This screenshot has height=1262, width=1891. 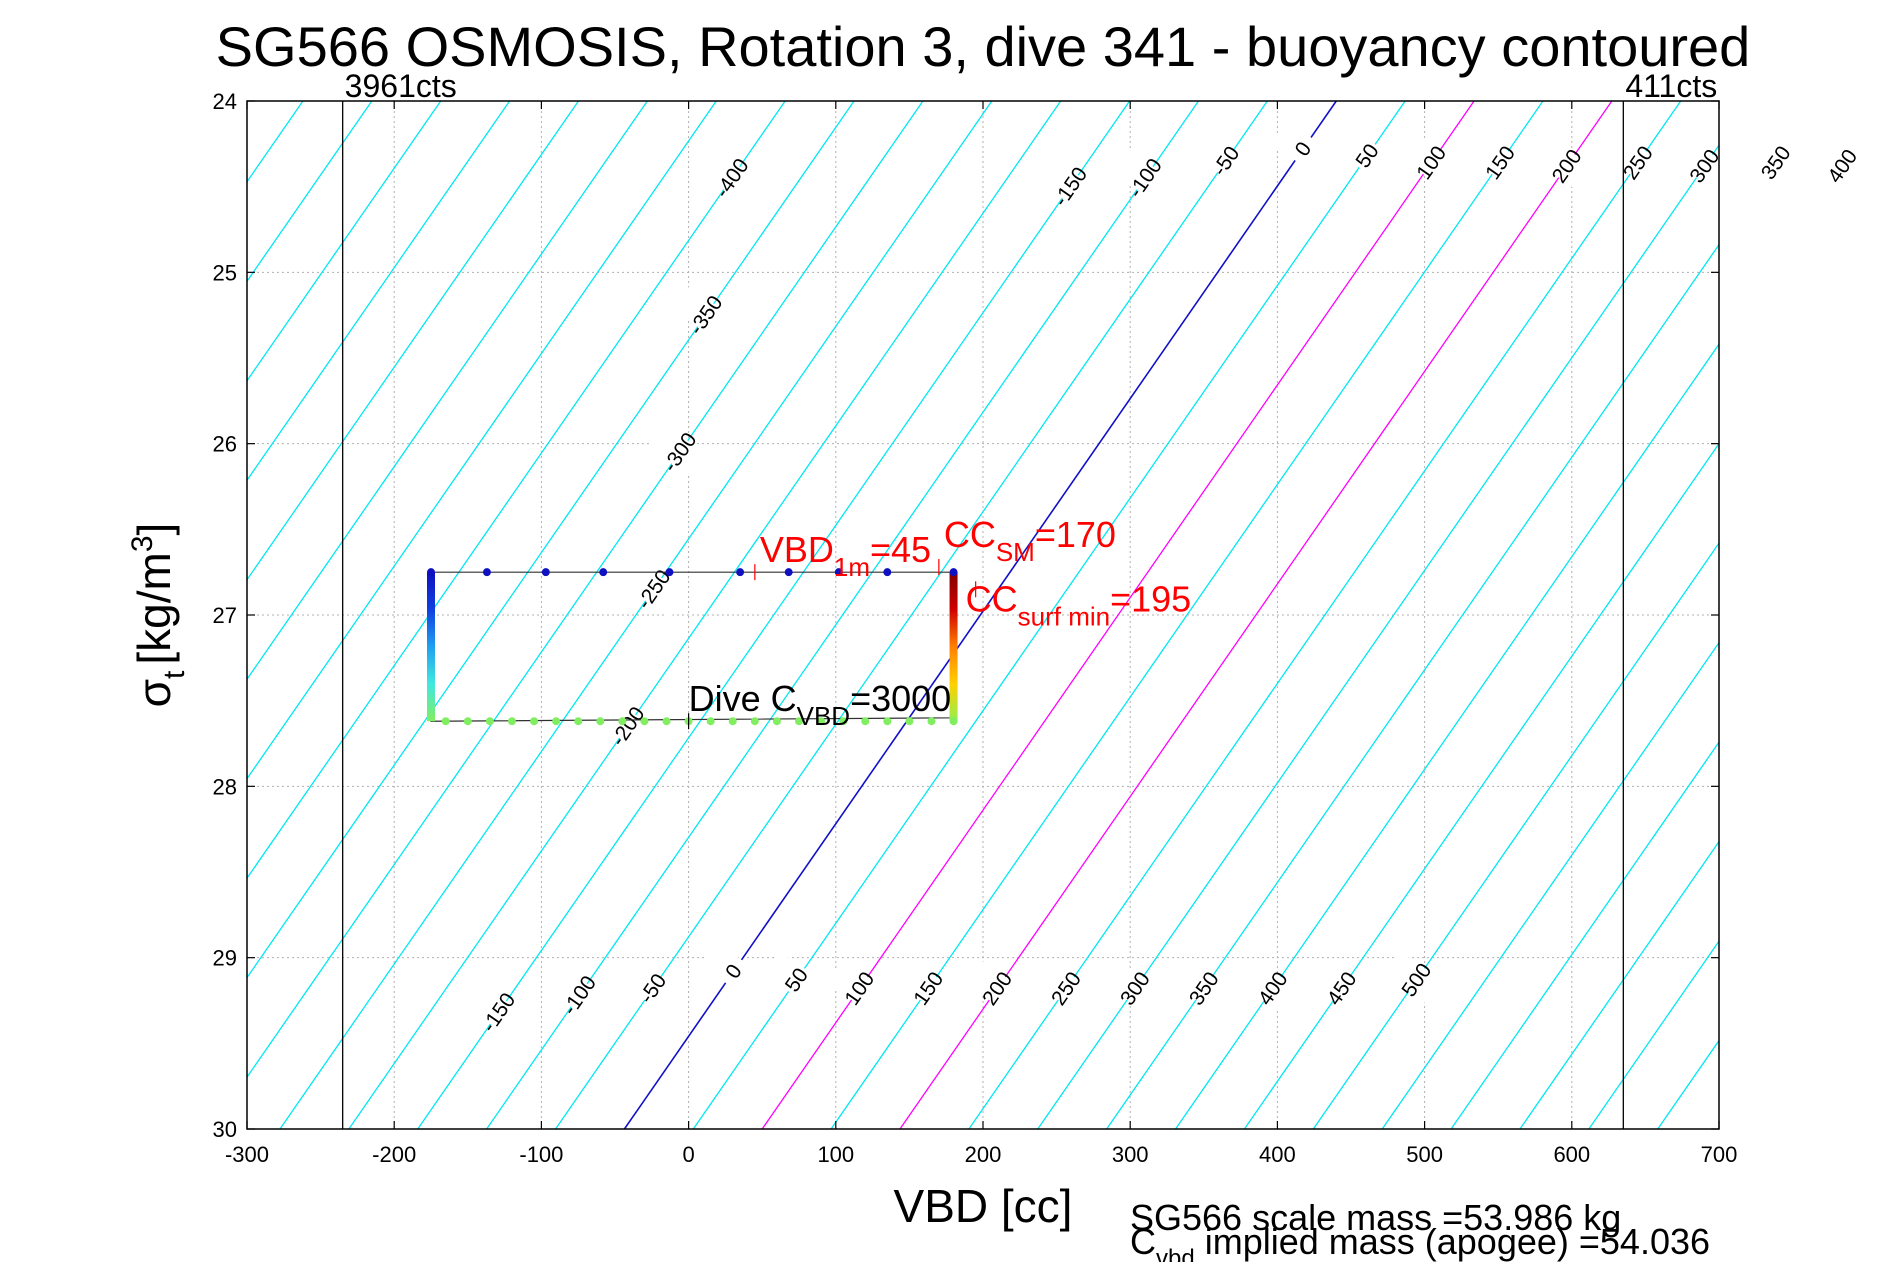 I want to click on footnote-implied-prefix: C, so click(x=1143, y=1241).